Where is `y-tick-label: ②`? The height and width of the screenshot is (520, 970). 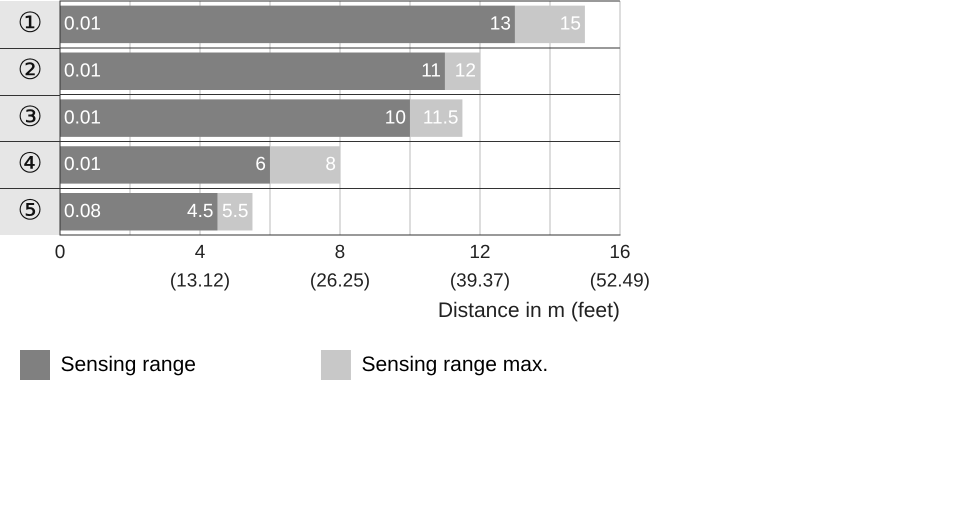
y-tick-label: ② is located at coordinates (30, 69).